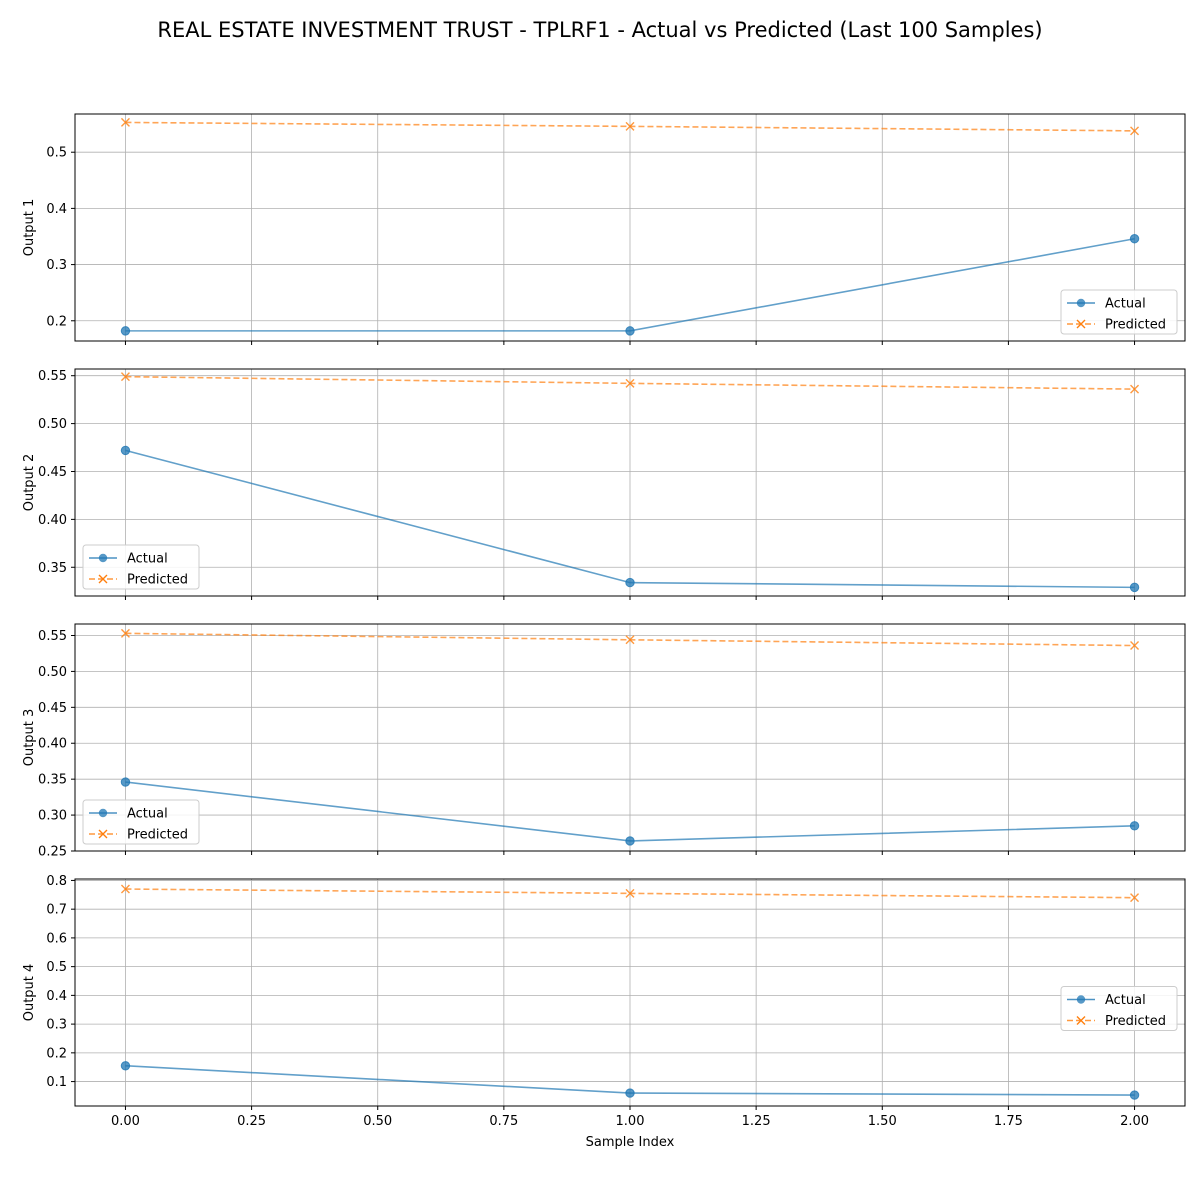 This screenshot has width=1200, height=1200. I want to click on y-tick-label: 0.1, so click(56, 1082).